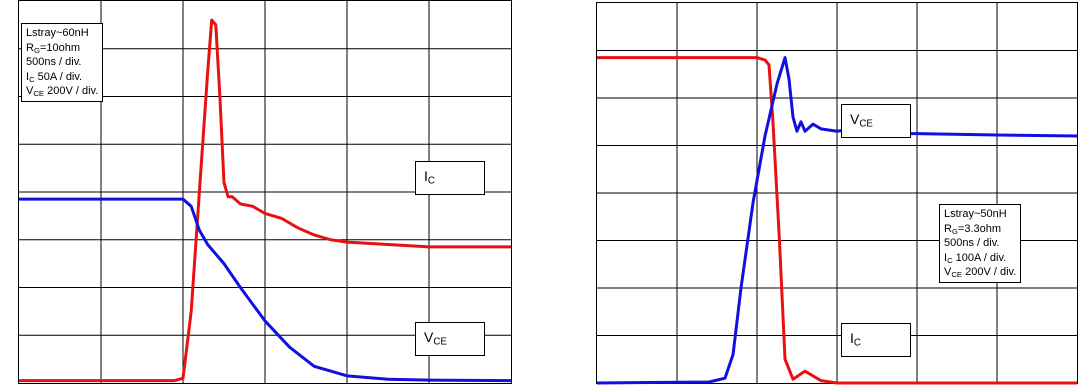  I want to click on rg-text: RG=10ohm, so click(53, 48).